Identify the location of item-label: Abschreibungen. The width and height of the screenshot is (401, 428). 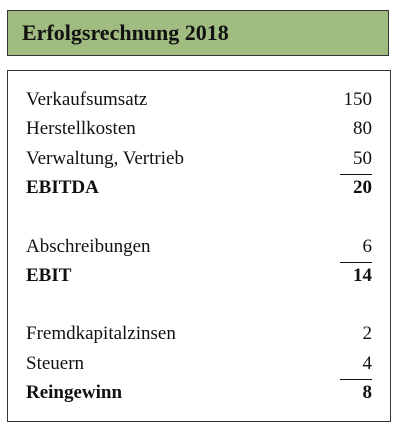
(88, 246).